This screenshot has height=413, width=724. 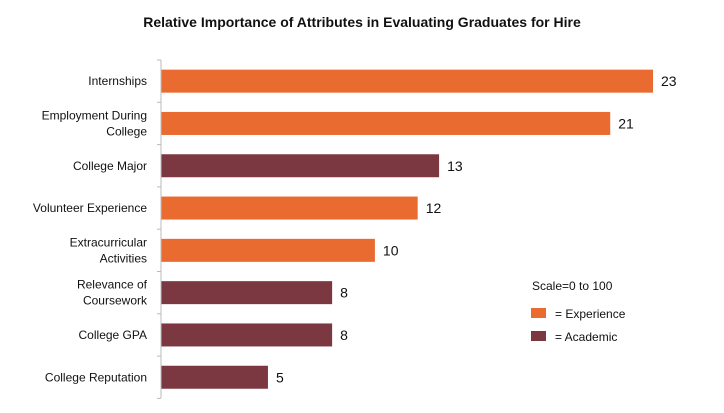 What do you see at coordinates (578, 325) in the screenshot?
I see `legend: = Experience = Academic` at bounding box center [578, 325].